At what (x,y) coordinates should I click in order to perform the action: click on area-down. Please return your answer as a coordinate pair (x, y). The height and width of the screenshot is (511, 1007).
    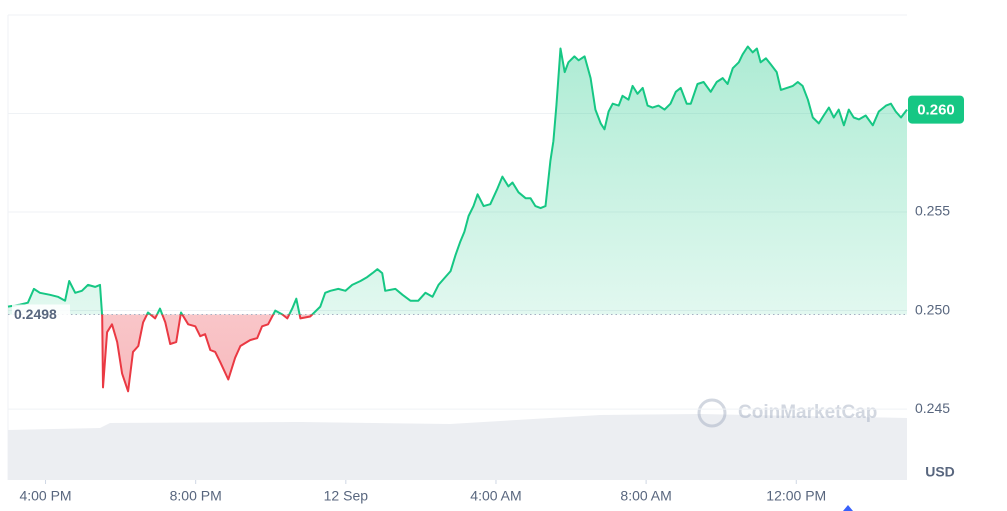
    Looking at the image, I should click on (457, 353).